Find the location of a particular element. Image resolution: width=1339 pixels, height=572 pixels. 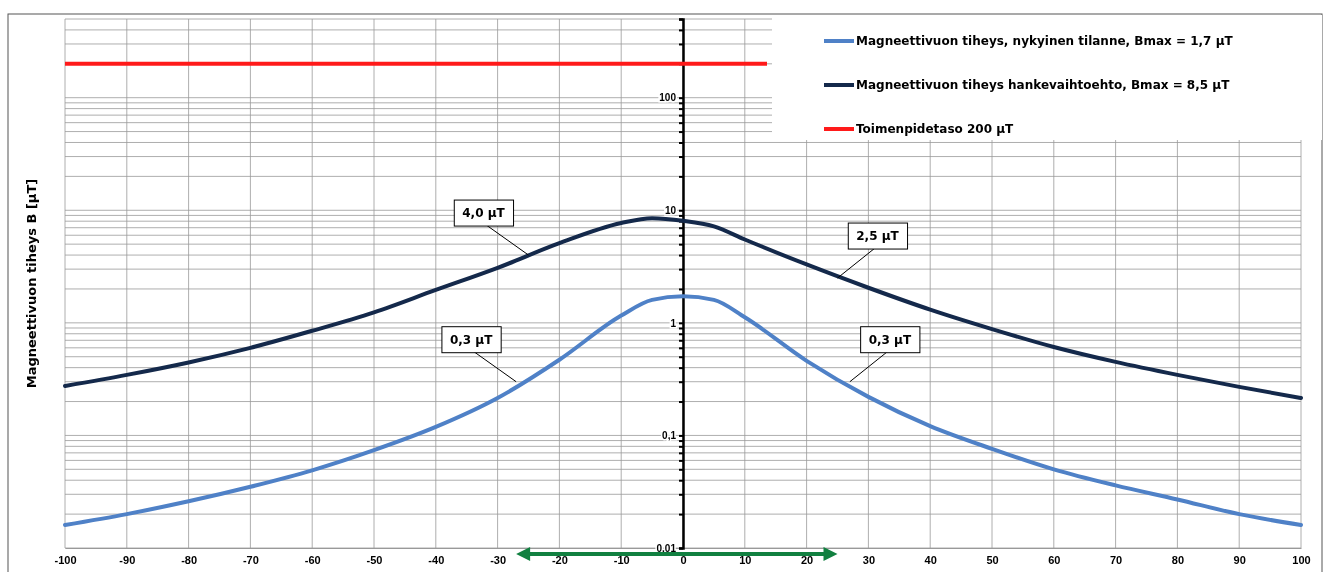

x-tick-label: -60 is located at coordinates (312, 559).